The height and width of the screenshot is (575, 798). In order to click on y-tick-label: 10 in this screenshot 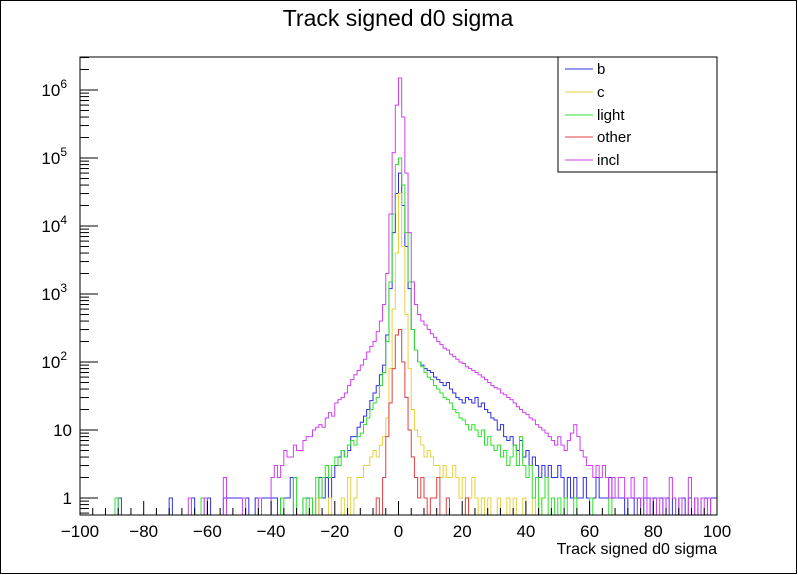, I will do `click(62, 430)`.